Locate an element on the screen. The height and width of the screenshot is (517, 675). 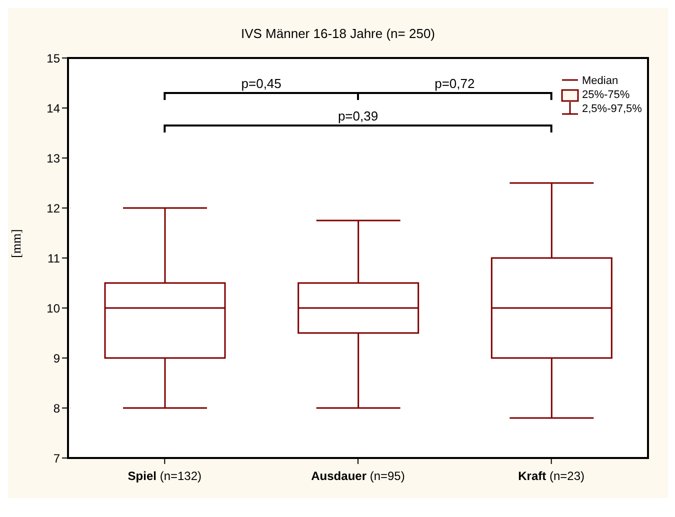
y-tick-label: 12 is located at coordinates (53, 208).